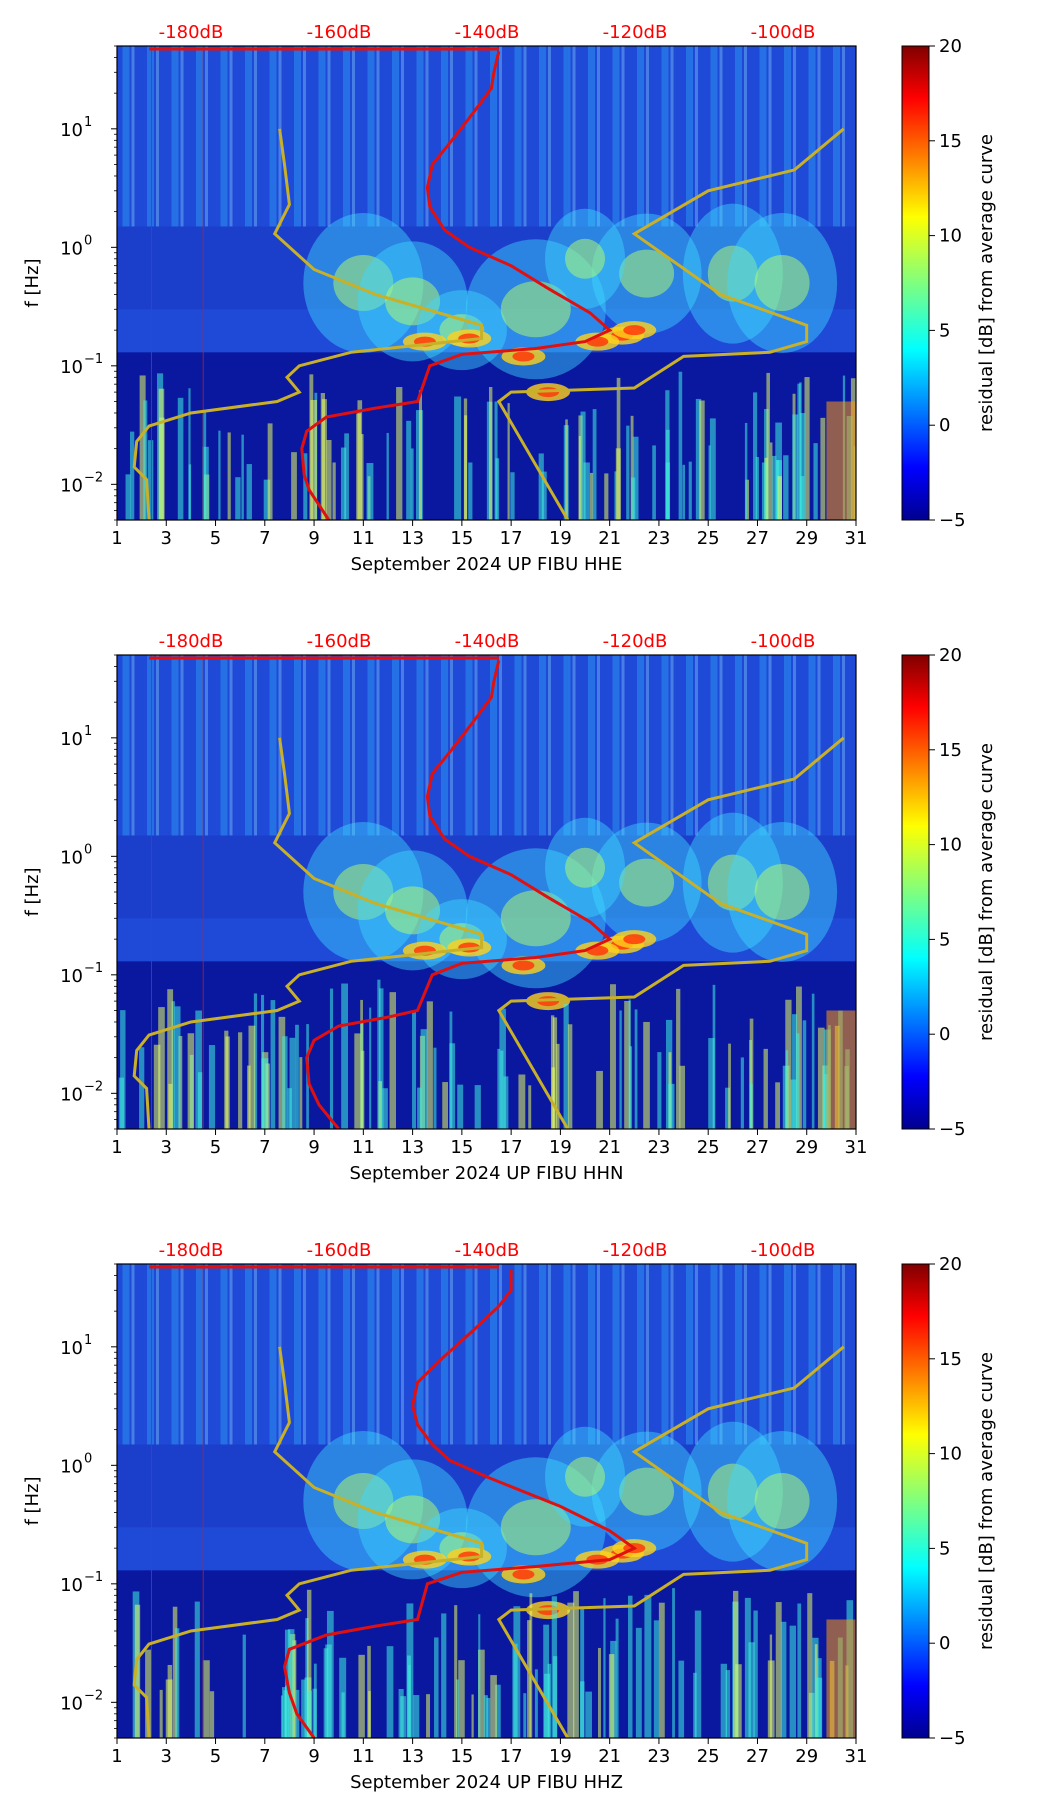  What do you see at coordinates (487, 1173) in the screenshot?
I see `x-axis-label: September 2024 UP FIBU HHN` at bounding box center [487, 1173].